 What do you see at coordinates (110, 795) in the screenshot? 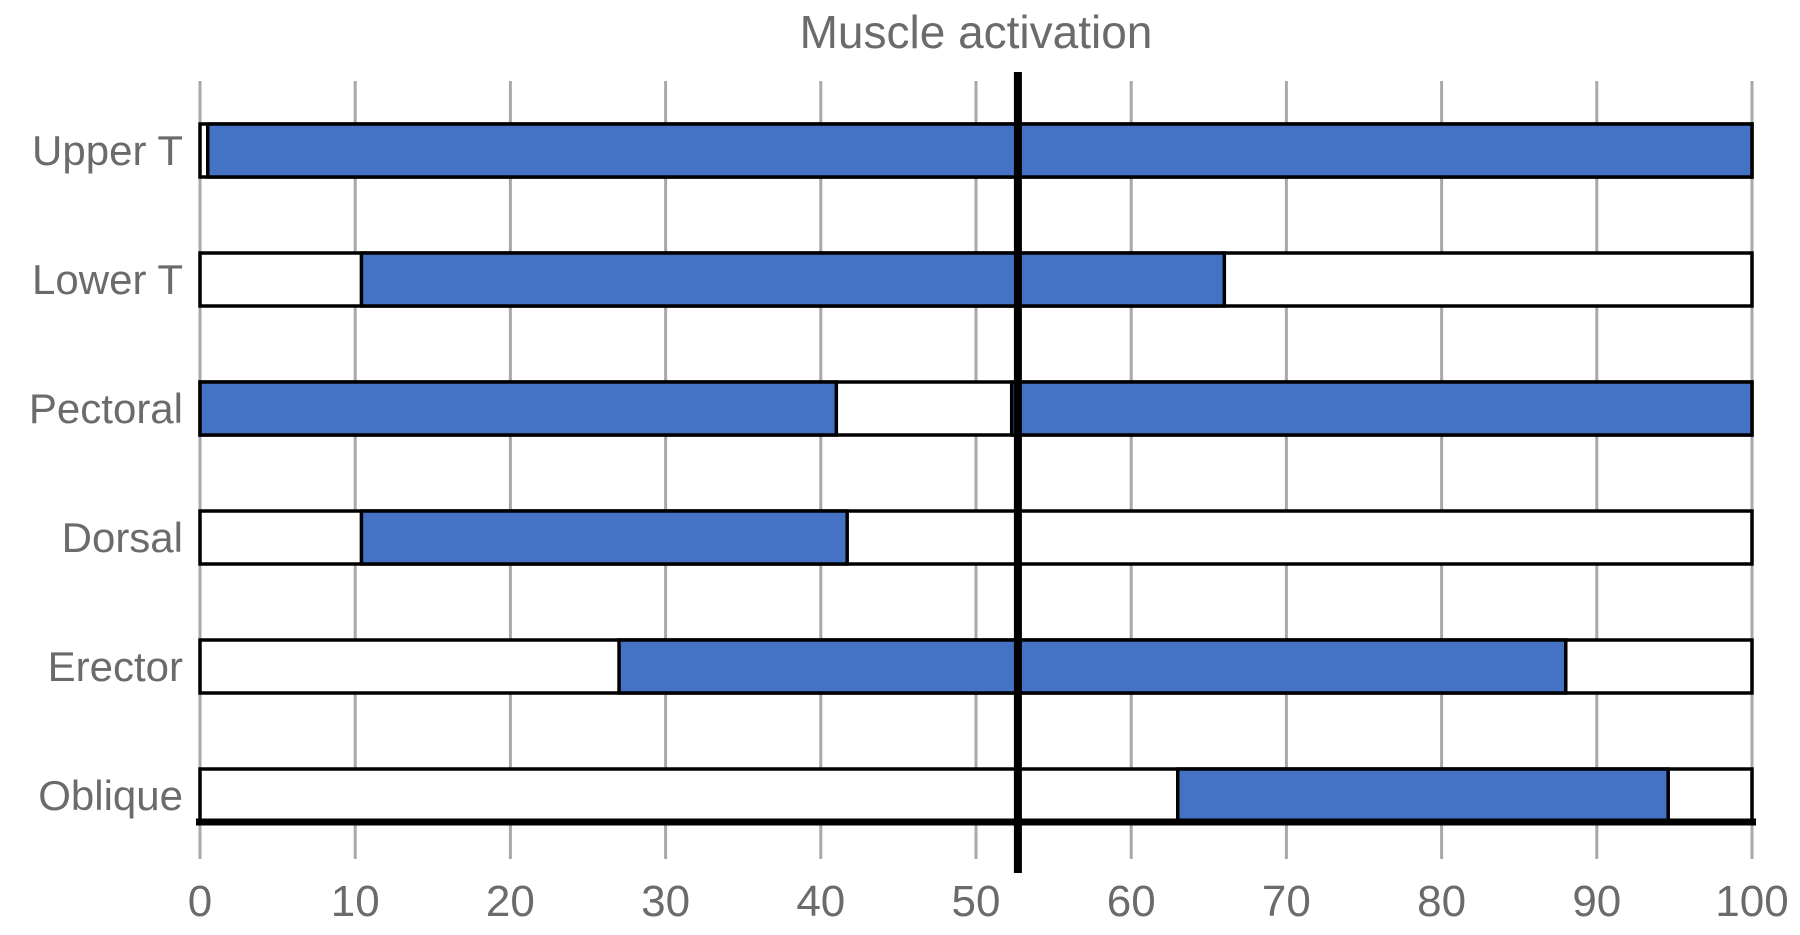
I see `category-label: Oblique` at bounding box center [110, 795].